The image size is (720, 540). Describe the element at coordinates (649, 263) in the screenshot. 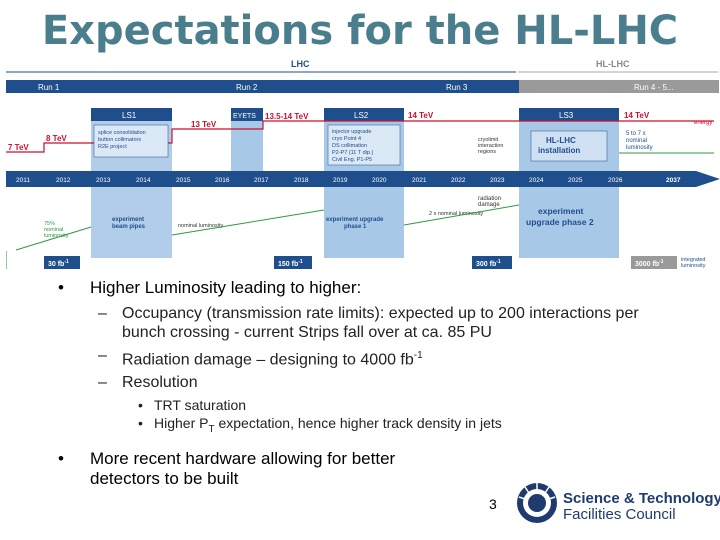

I see `lumi-3000: 3000 fb-1` at that location.